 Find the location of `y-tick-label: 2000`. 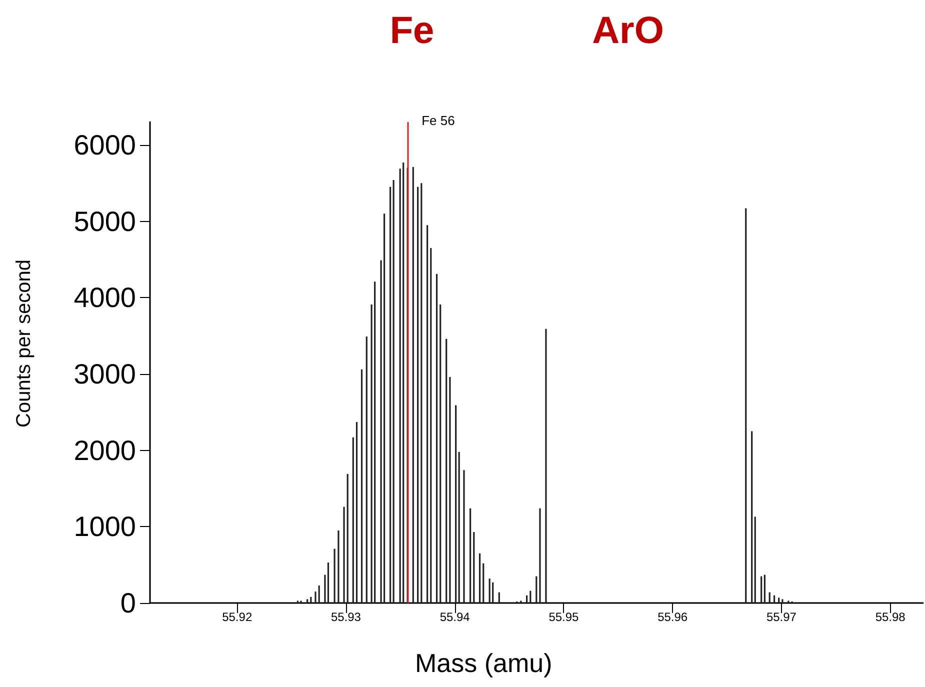

y-tick-label: 2000 is located at coordinates (105, 450).